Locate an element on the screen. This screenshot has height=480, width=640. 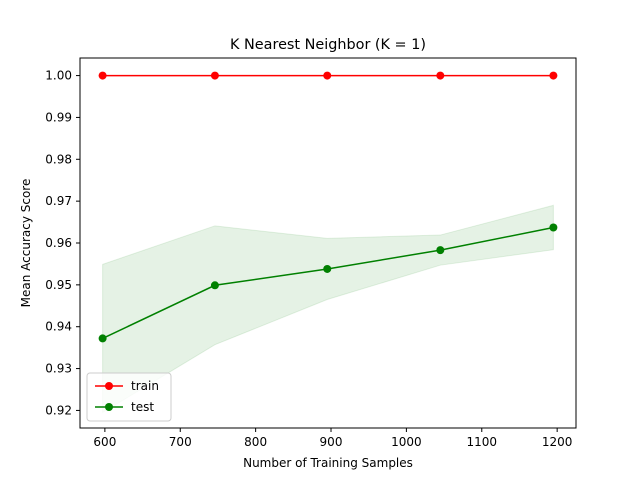
legend: train test is located at coordinates (129, 397).